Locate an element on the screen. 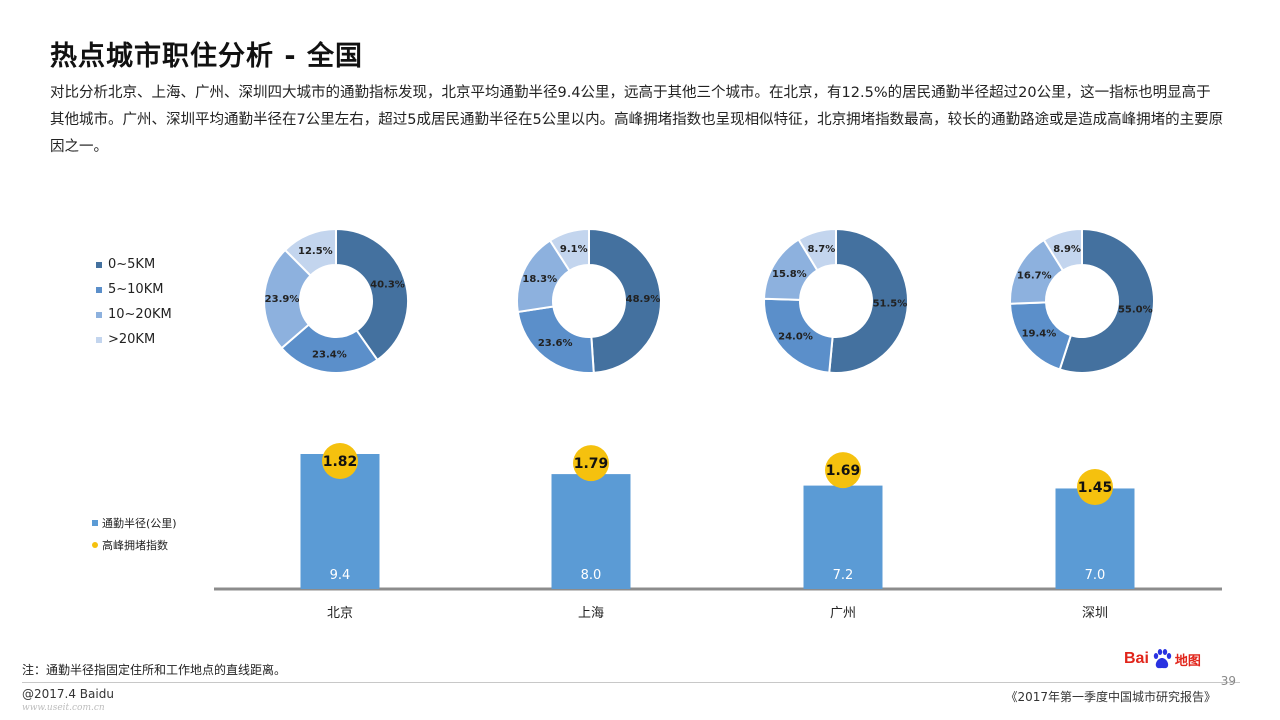 This screenshot has width=1280, height=720. donut-slice-label: 48.9% is located at coordinates (643, 299).